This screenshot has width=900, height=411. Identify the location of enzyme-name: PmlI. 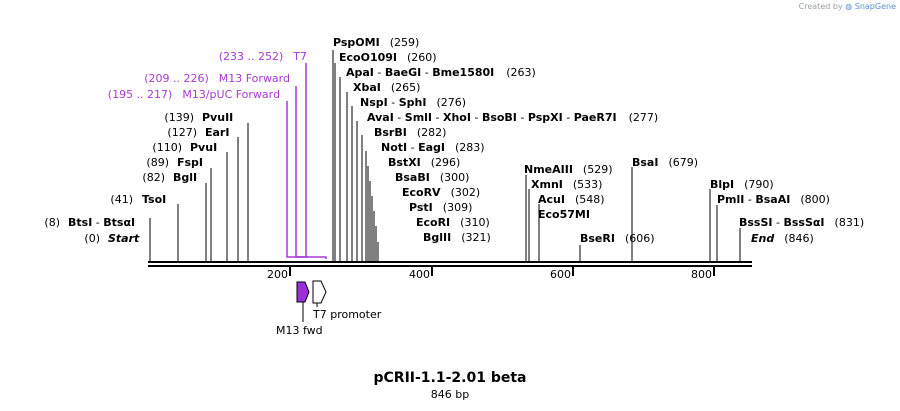
(730, 199).